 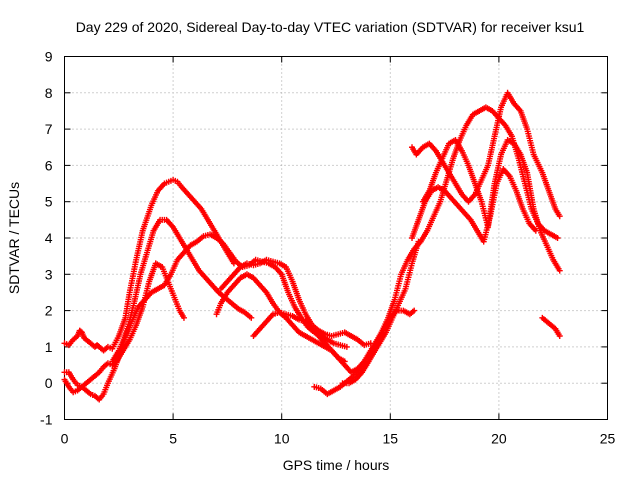 What do you see at coordinates (49, 311) in the screenshot?
I see `y-tick-label: 2` at bounding box center [49, 311].